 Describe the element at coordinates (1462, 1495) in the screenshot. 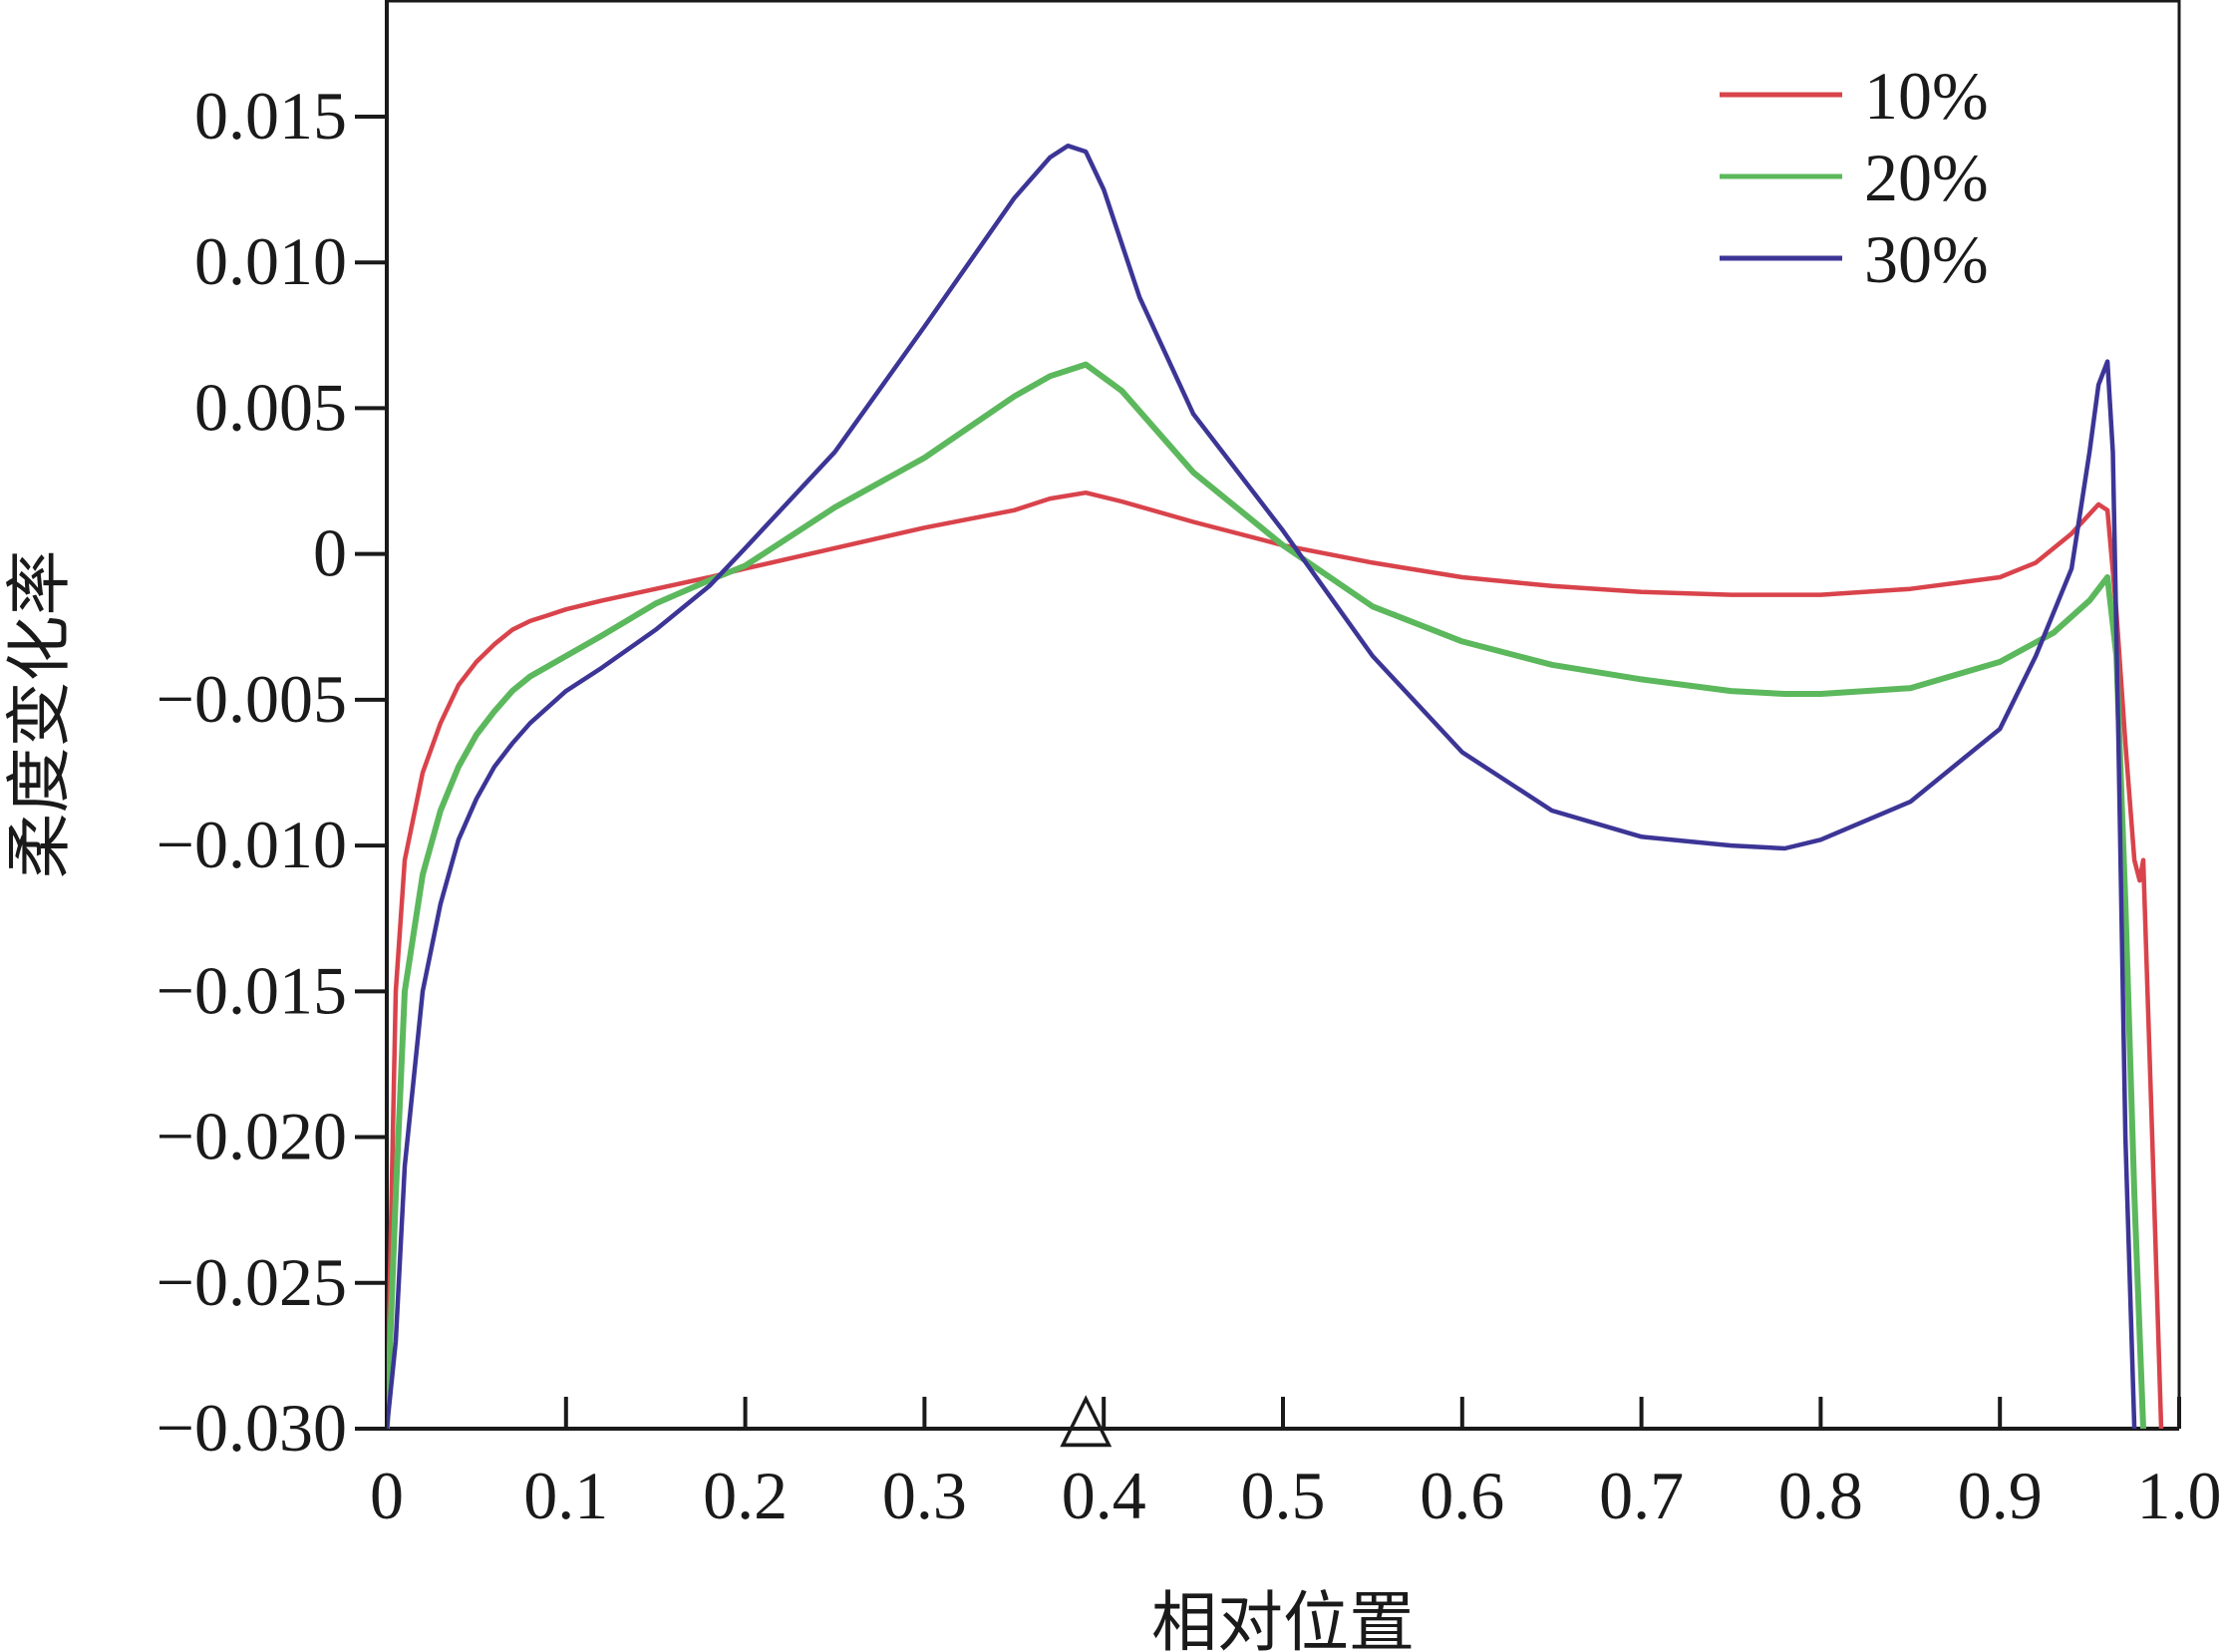

I see `x-tick-label: 0.6` at that location.